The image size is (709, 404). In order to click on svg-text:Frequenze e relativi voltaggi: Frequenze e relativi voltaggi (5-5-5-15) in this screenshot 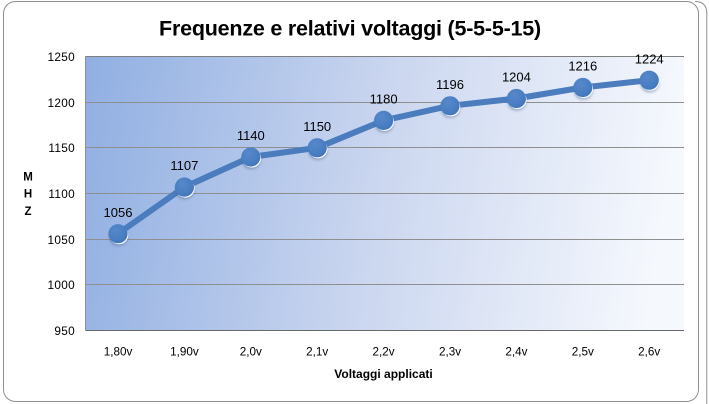, I will do `click(350, 28)`.